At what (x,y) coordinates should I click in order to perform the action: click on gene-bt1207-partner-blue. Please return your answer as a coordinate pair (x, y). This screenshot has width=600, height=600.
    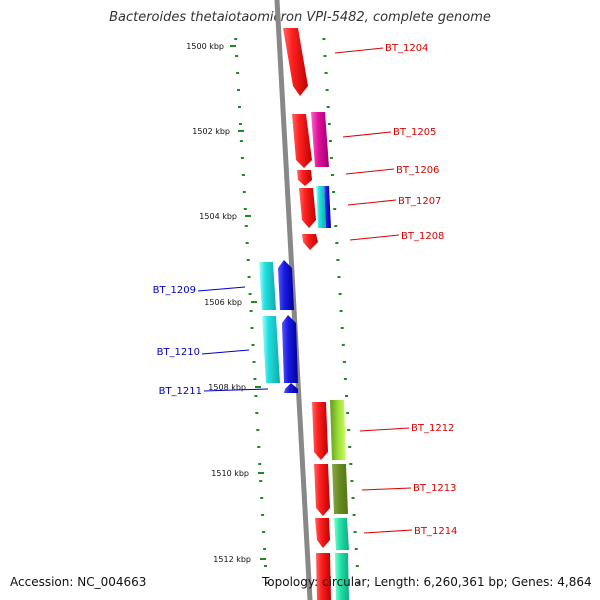
    Looking at the image, I should click on (327, 207).